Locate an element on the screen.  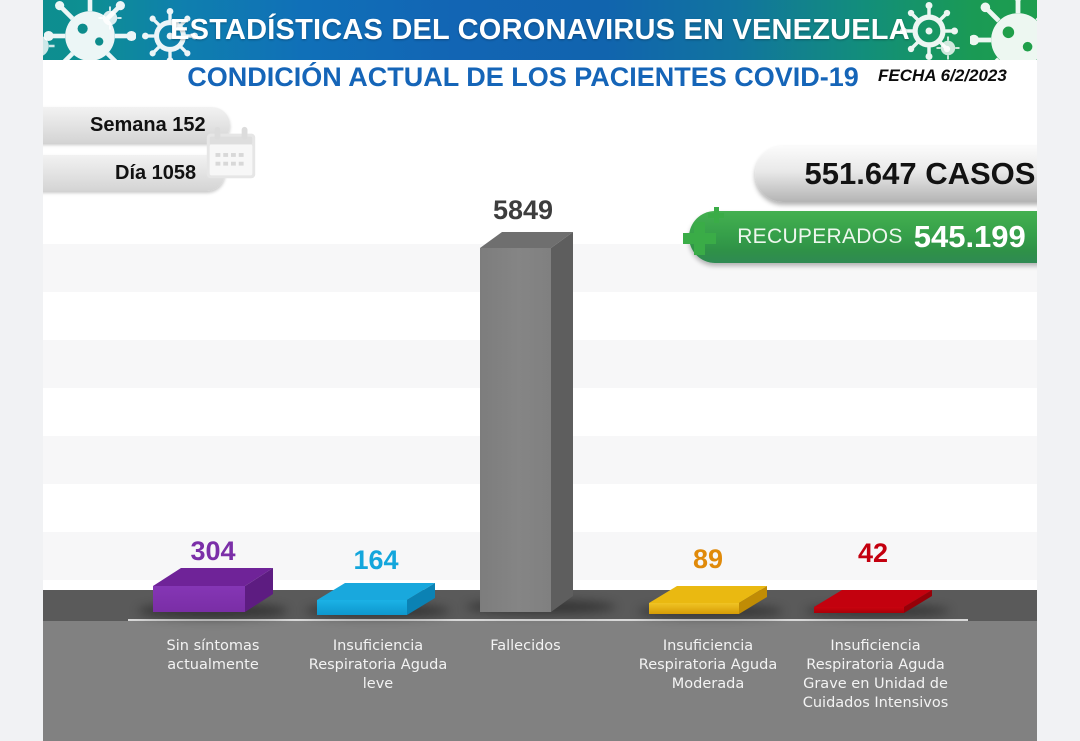
recovered-label: RECUPERADOS is located at coordinates (820, 236).